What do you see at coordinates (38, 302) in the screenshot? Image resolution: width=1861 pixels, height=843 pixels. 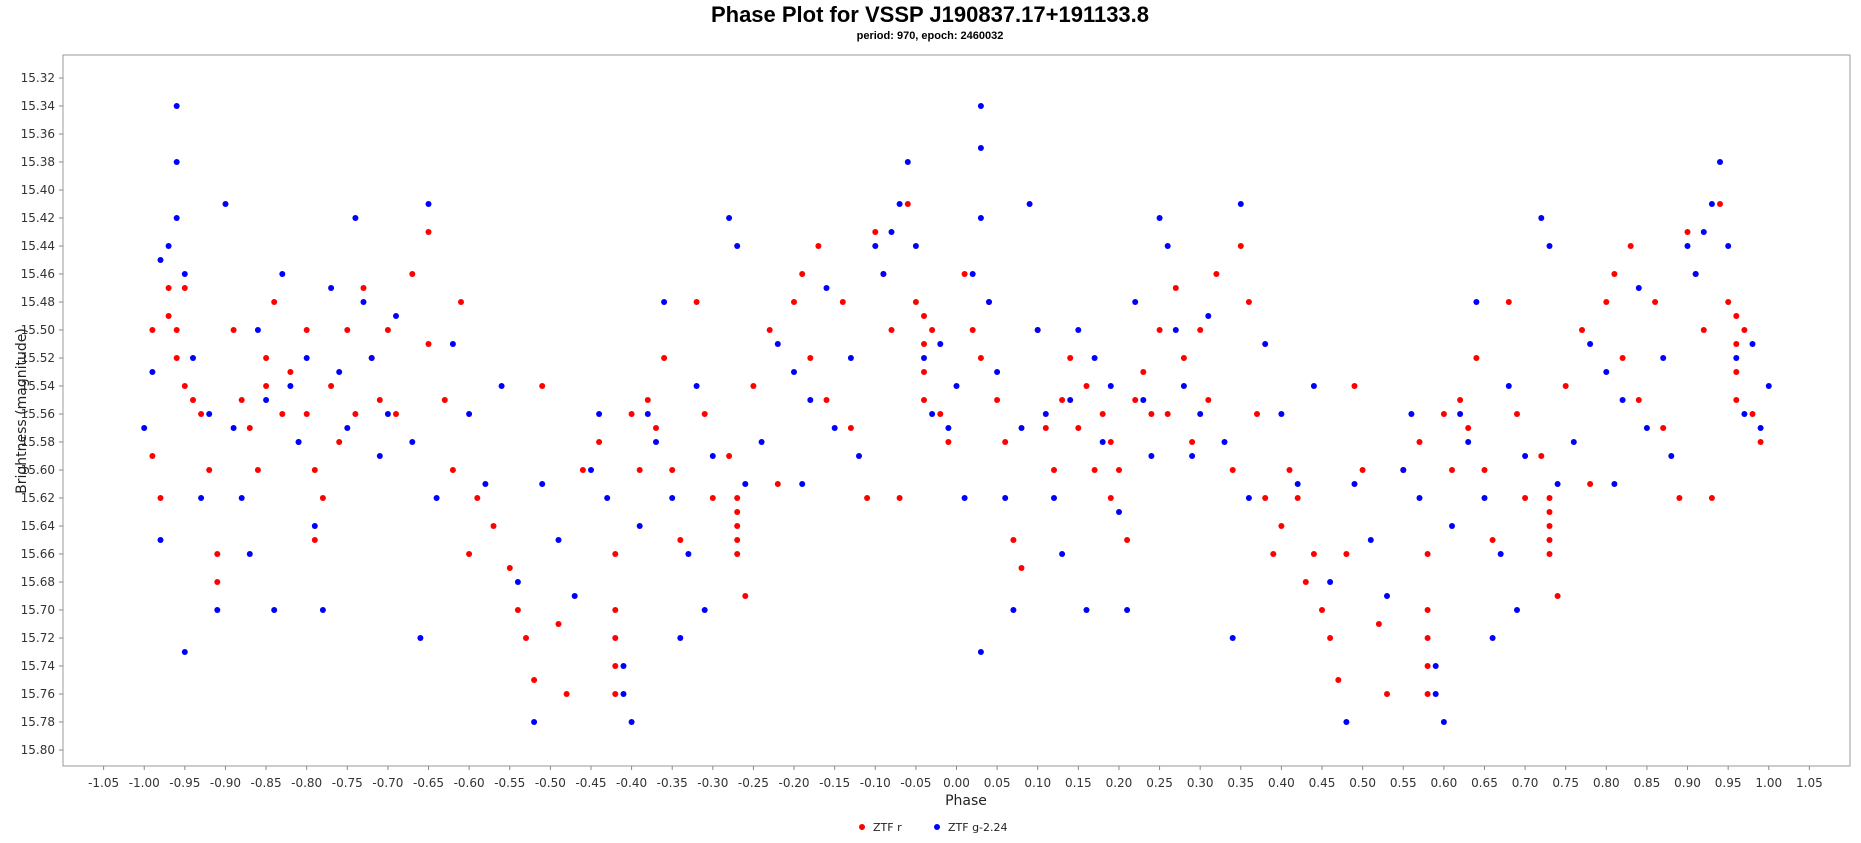 I see `y-tick-label: 15.48` at bounding box center [38, 302].